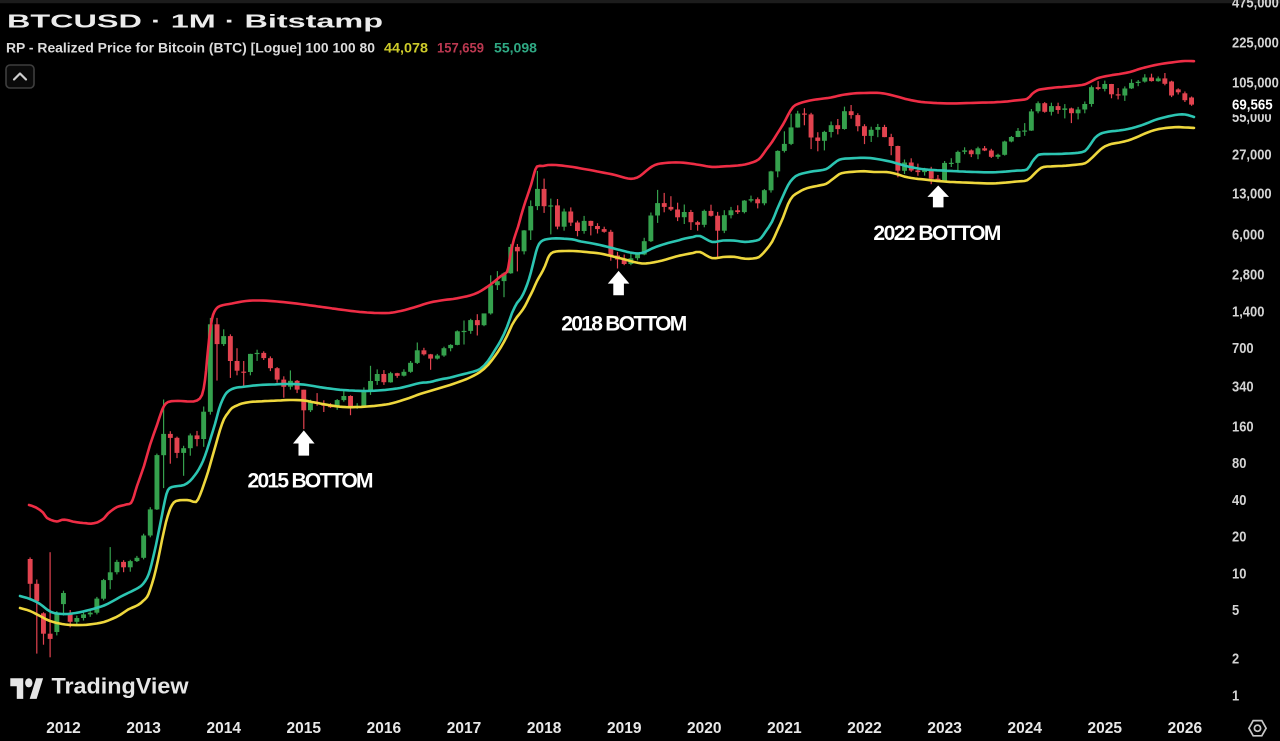 The height and width of the screenshot is (741, 1280). What do you see at coordinates (223, 728) in the screenshot?
I see `svg-text: 2014` at bounding box center [223, 728].